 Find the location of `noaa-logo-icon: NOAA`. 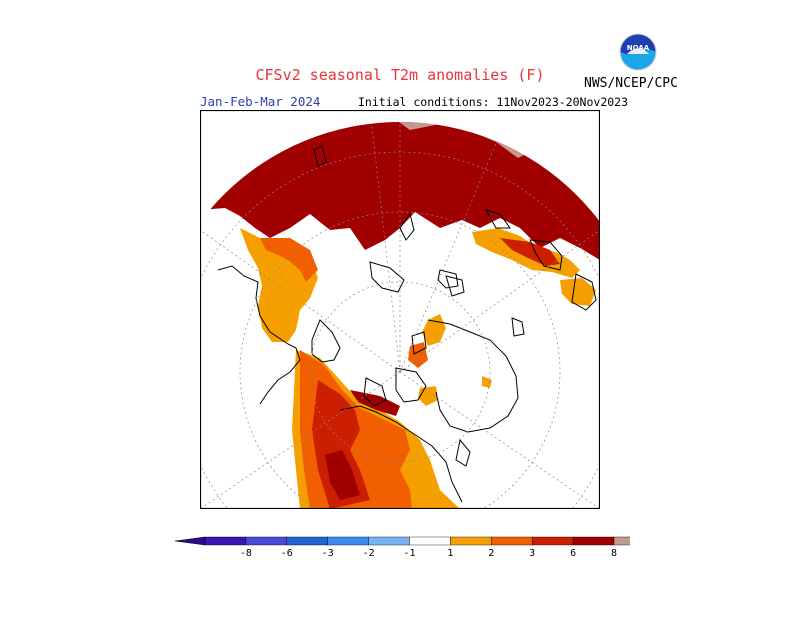

noaa-logo-icon: NOAA is located at coordinates (638, 52).